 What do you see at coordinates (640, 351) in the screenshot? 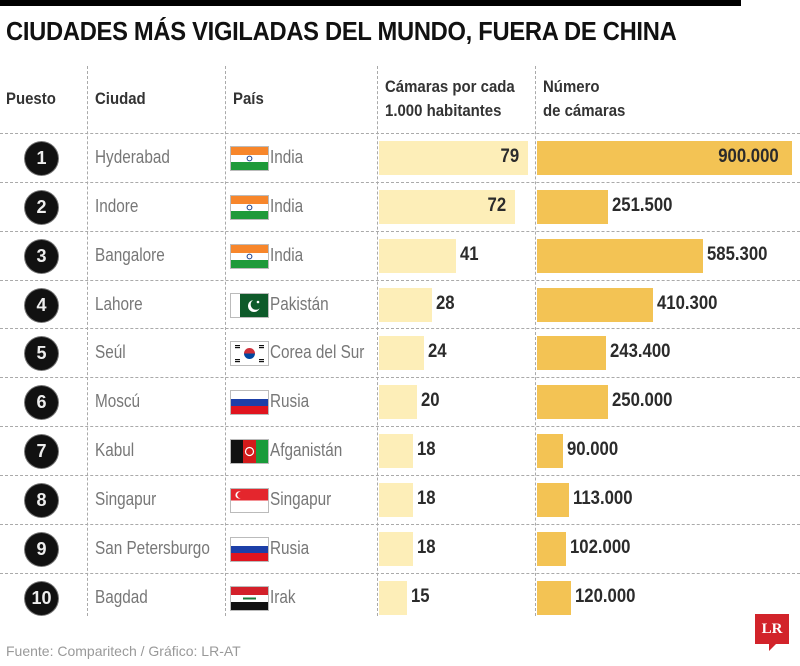
I see `camera-count-value: 243.400` at bounding box center [640, 351].